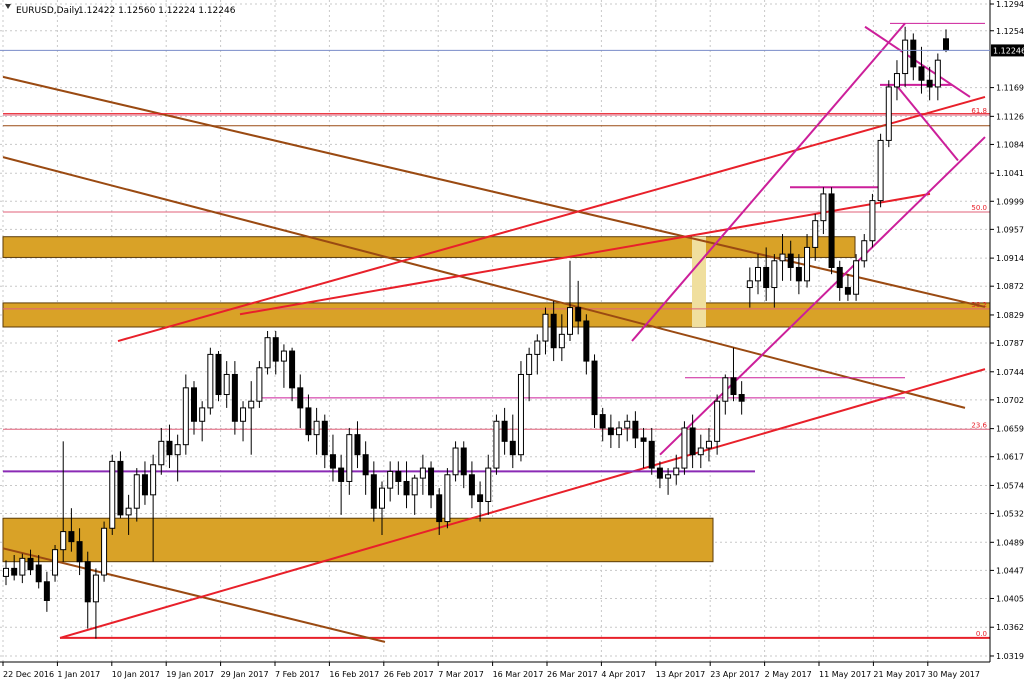 The image size is (1024, 687). What do you see at coordinates (429, 247) in the screenshot?
I see `price-zone-resistance` at bounding box center [429, 247].